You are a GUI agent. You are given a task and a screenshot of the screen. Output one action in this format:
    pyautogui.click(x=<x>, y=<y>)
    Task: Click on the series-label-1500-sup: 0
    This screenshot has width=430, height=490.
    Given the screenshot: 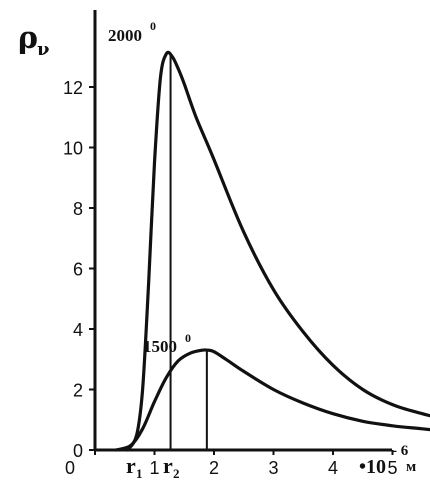 What is the action you would take?
    pyautogui.click(x=188, y=338)
    